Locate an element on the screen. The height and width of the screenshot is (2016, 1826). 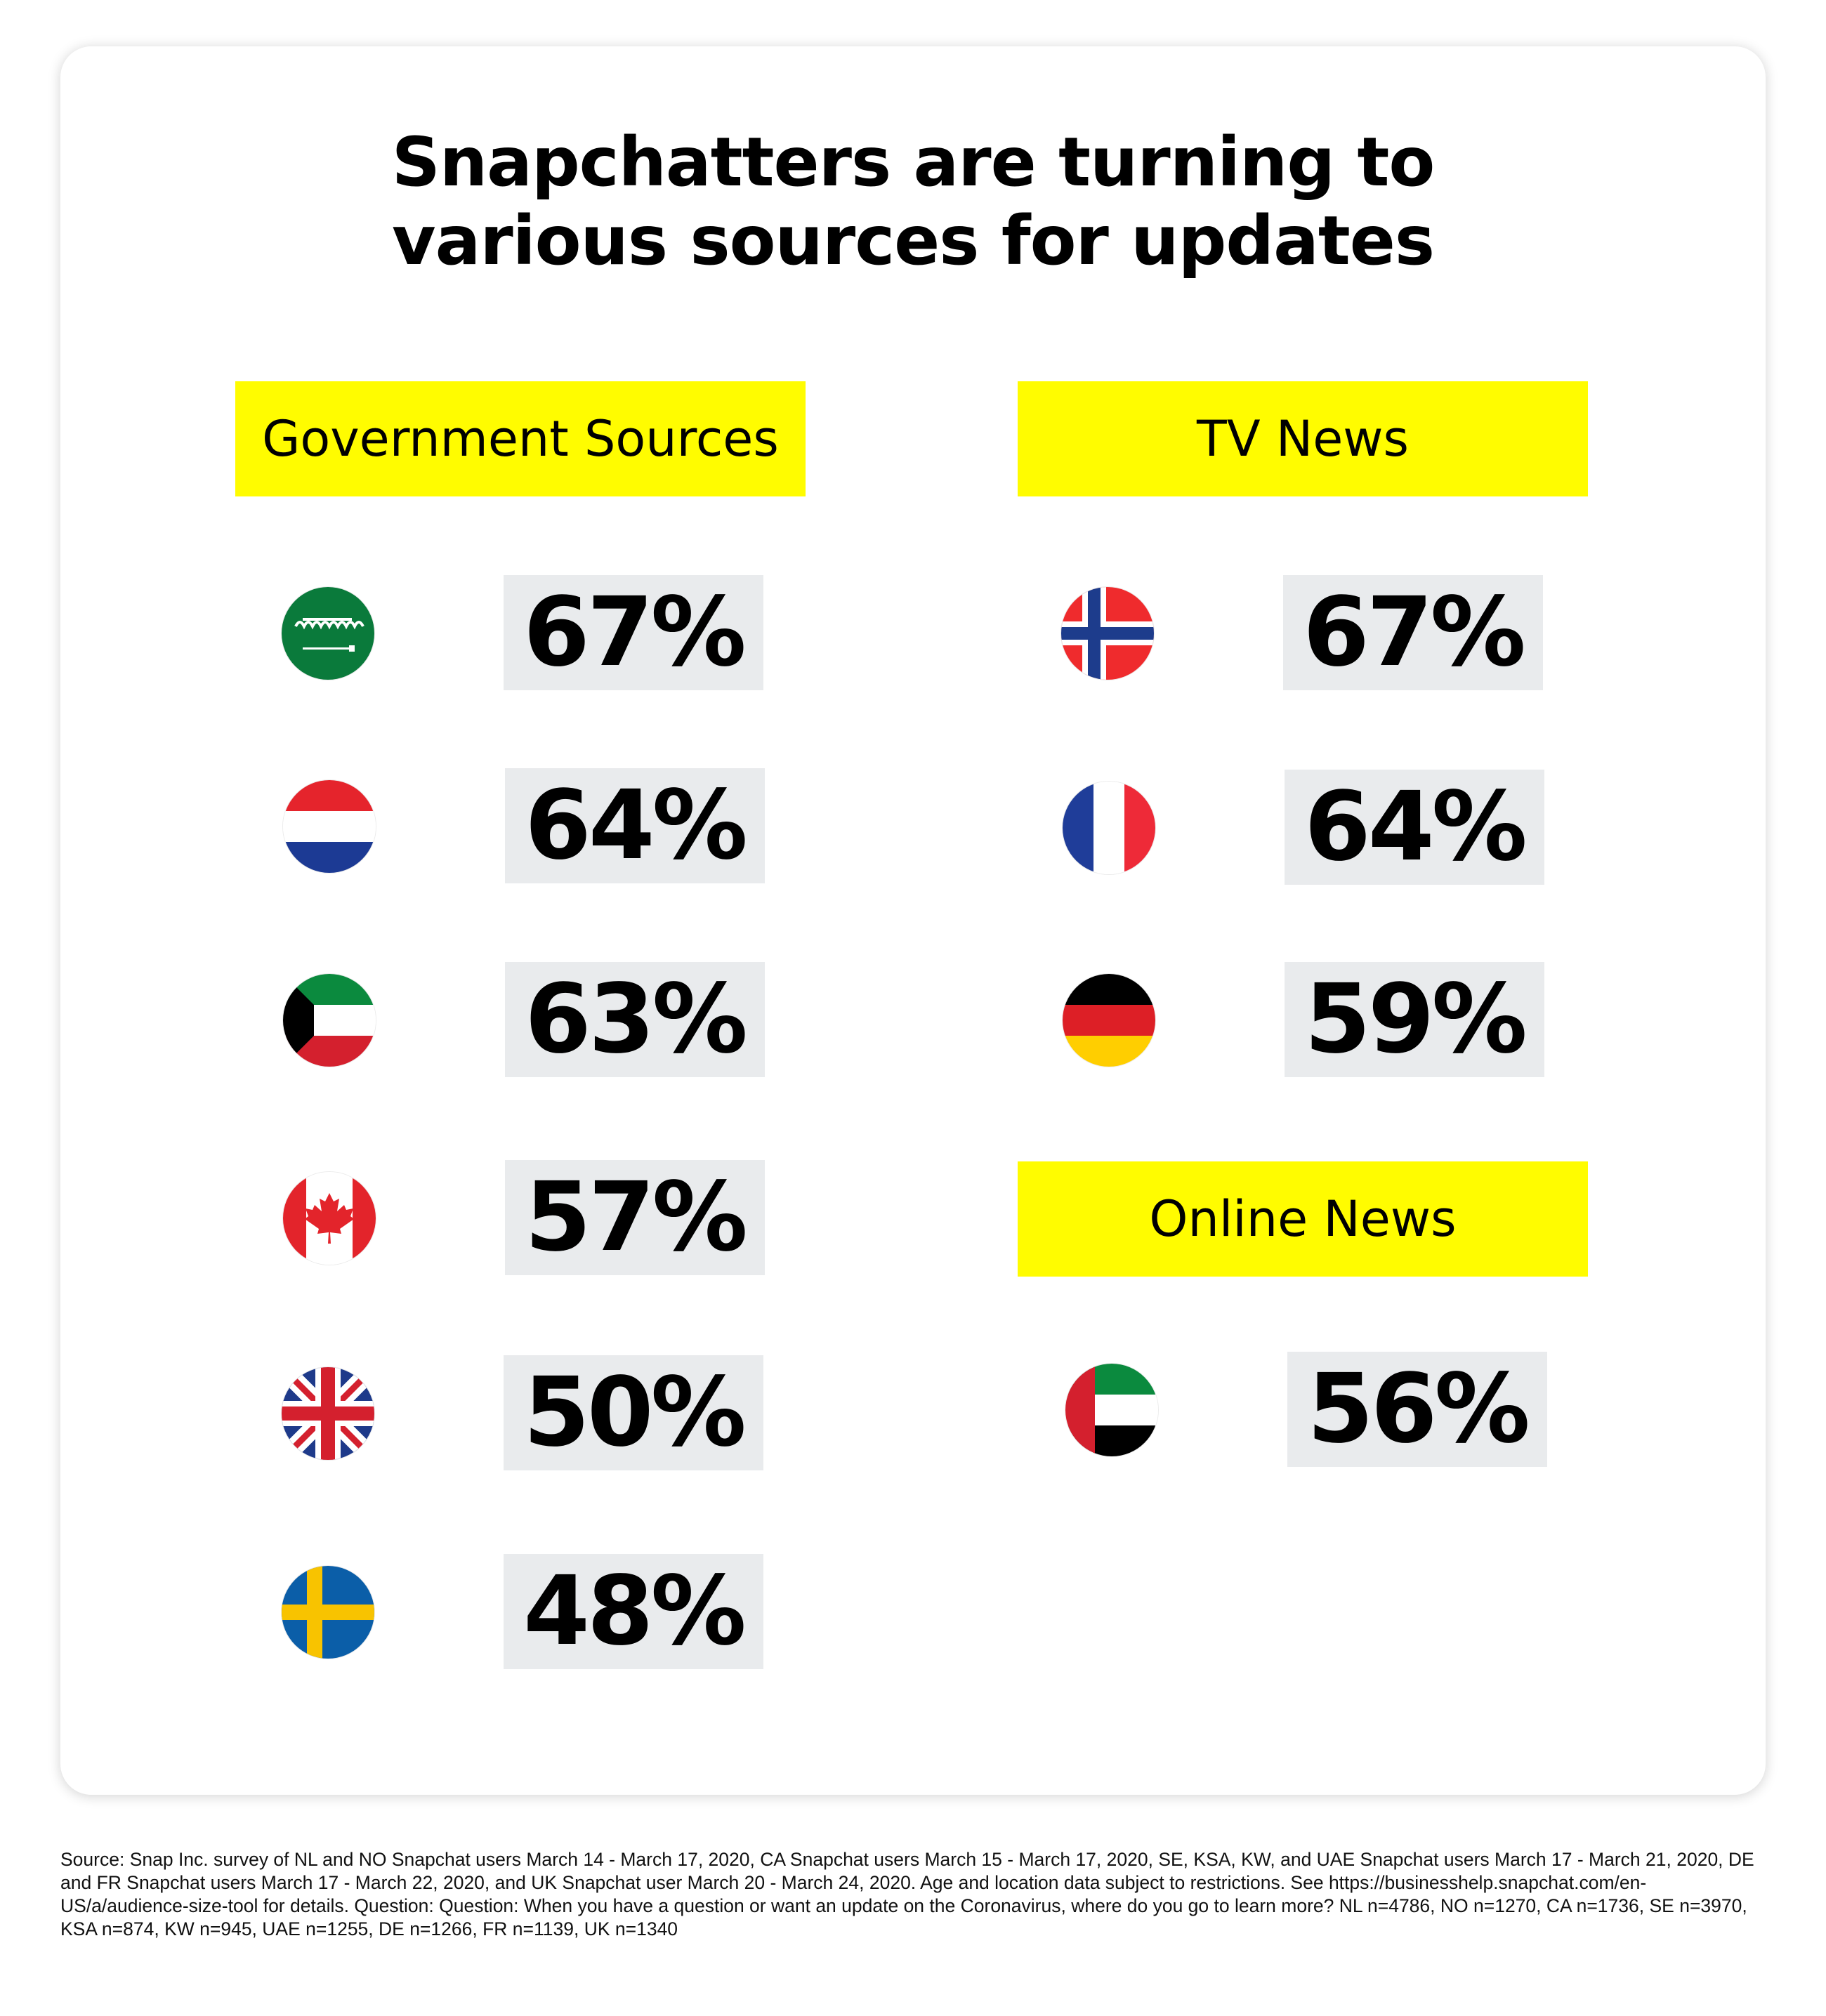
germany-flag-icon is located at coordinates (1109, 1020).